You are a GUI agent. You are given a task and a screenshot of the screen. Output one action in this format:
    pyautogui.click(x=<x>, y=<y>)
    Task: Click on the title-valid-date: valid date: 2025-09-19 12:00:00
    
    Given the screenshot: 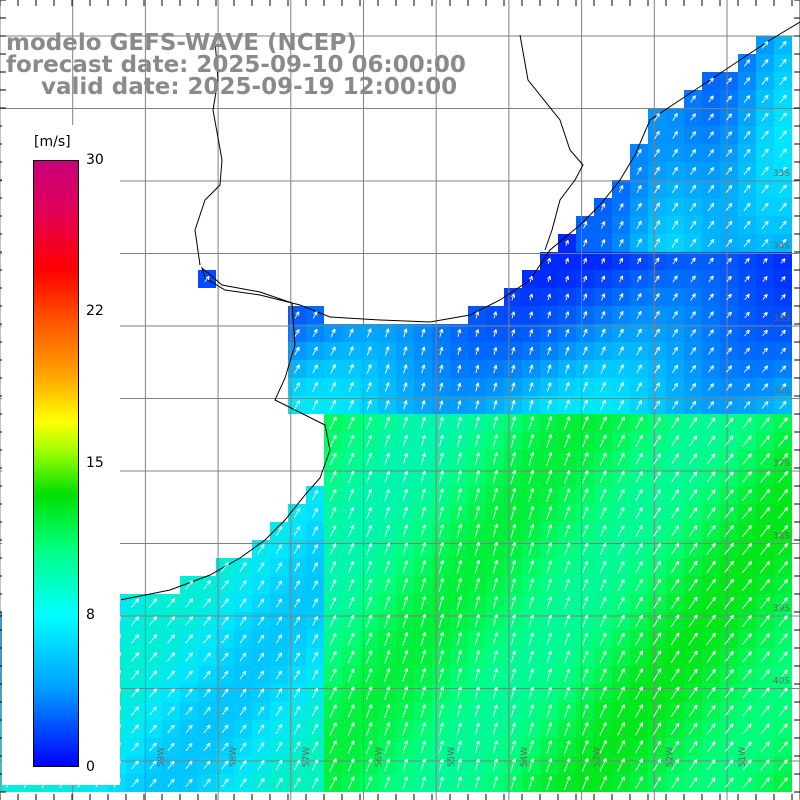 What is the action you would take?
    pyautogui.click(x=249, y=87)
    